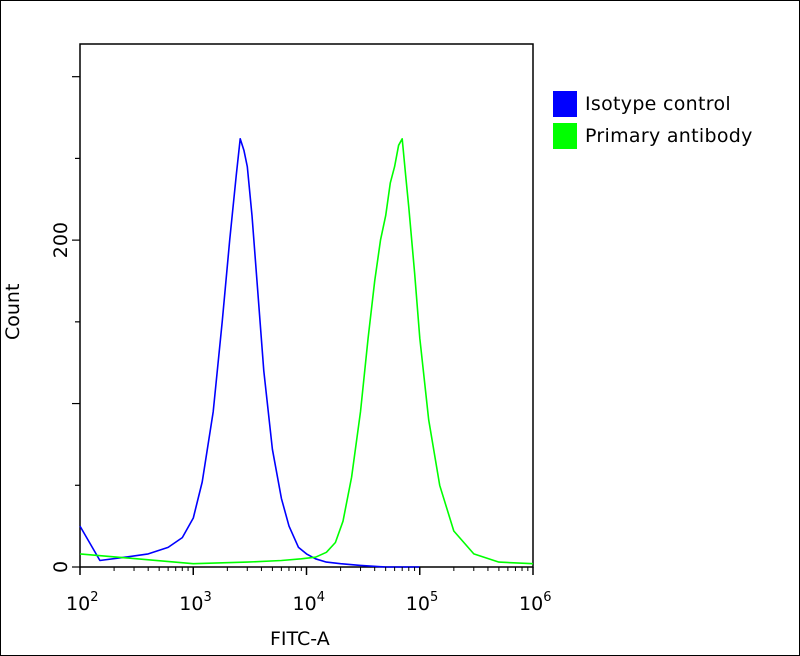 This screenshot has width=800, height=656. Describe the element at coordinates (309, 602) in the screenshot. I see `x-tick-label: 10⁴` at that location.